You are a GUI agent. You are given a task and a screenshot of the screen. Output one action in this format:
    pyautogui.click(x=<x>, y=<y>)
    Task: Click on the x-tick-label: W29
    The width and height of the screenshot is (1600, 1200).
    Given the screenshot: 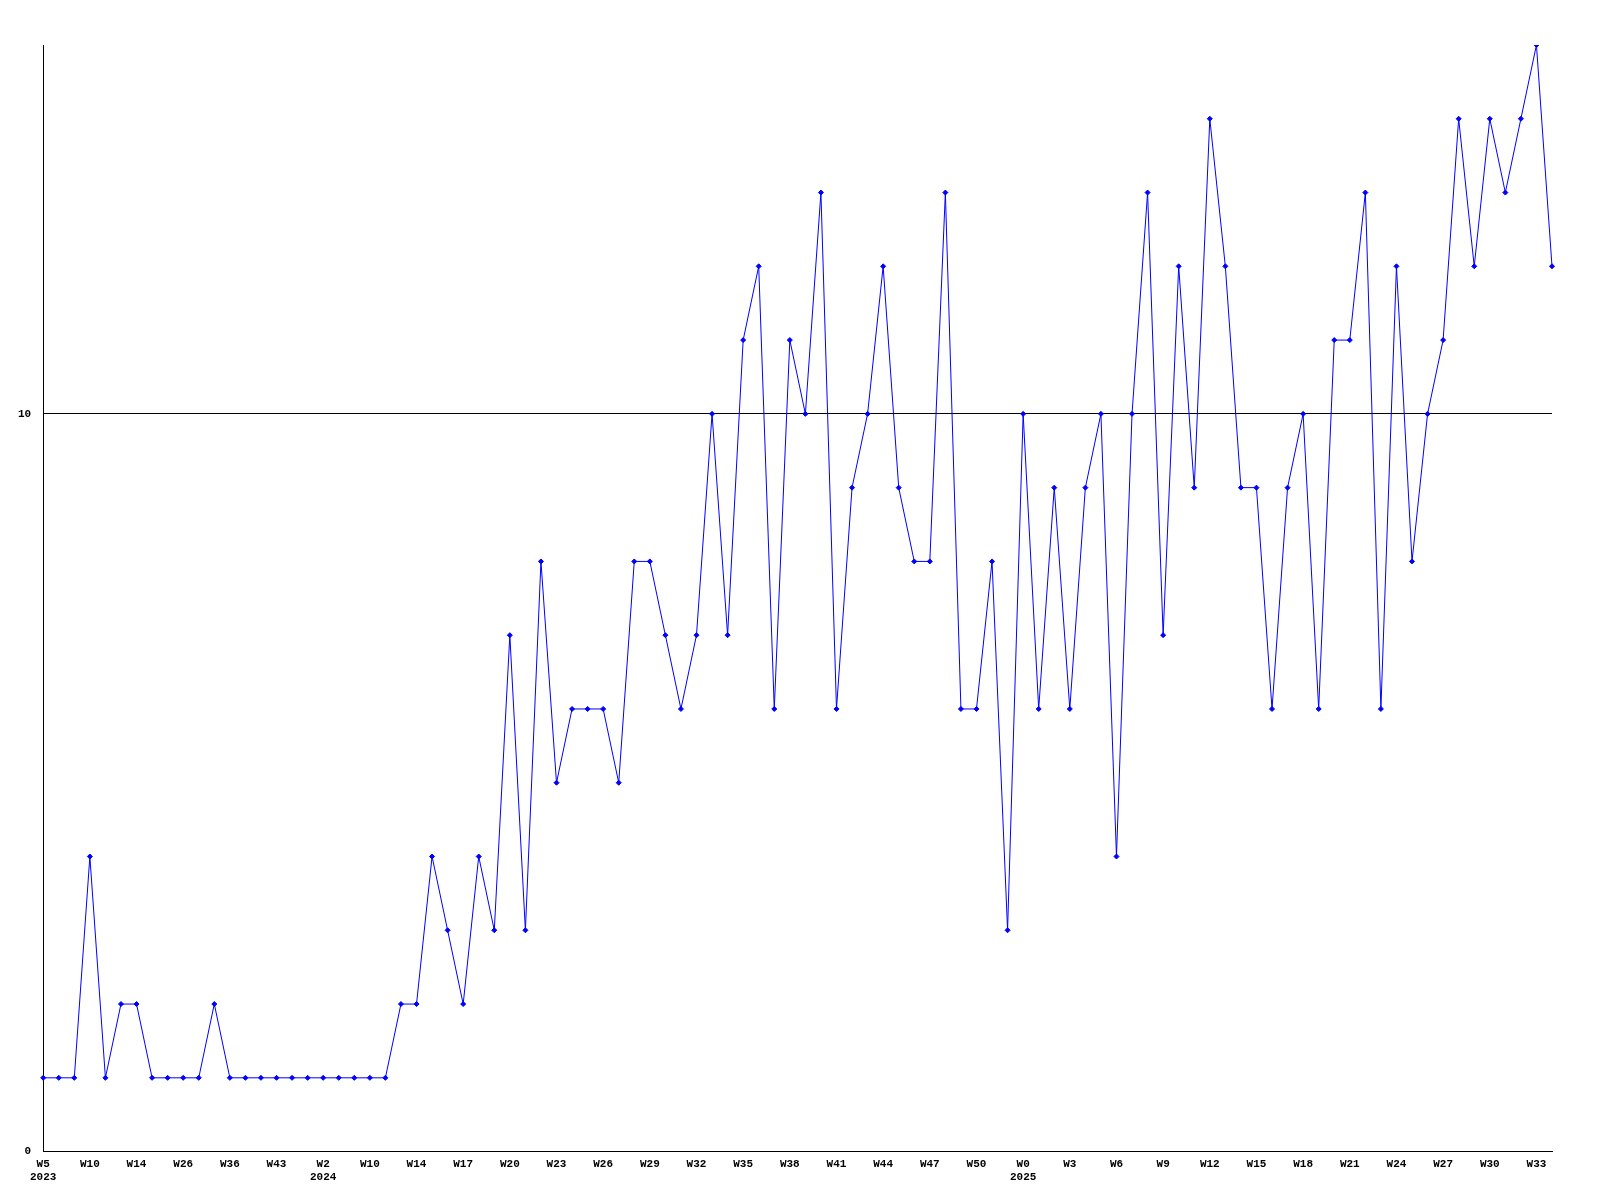 What is the action you would take?
    pyautogui.click(x=649, y=1163)
    